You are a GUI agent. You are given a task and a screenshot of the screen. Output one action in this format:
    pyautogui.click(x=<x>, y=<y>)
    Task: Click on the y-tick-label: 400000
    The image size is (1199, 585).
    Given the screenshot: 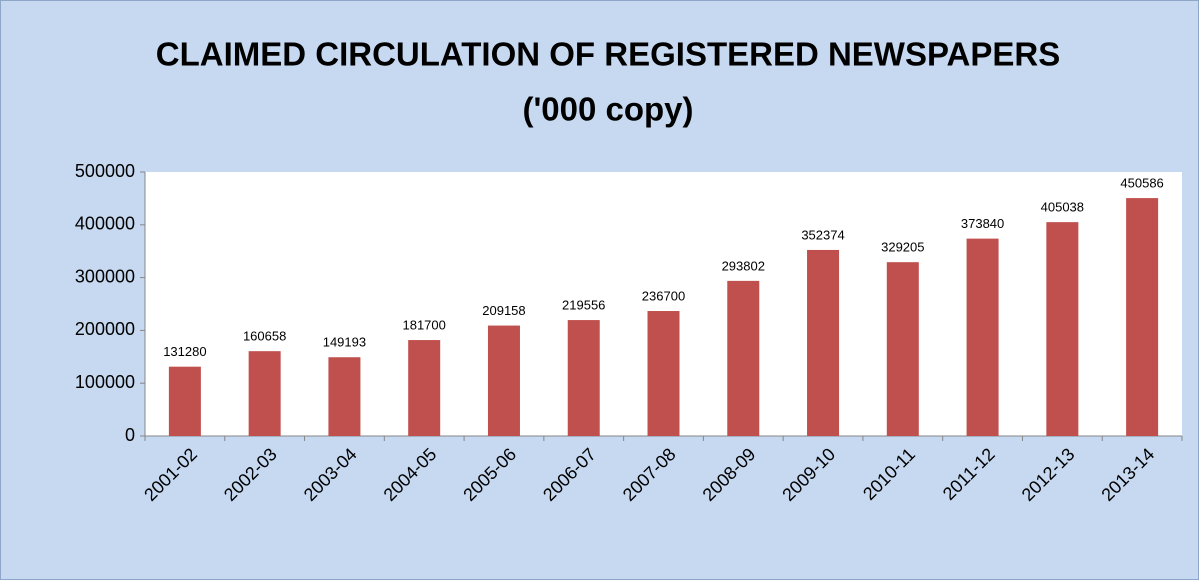 What is the action you would take?
    pyautogui.click(x=105, y=224)
    